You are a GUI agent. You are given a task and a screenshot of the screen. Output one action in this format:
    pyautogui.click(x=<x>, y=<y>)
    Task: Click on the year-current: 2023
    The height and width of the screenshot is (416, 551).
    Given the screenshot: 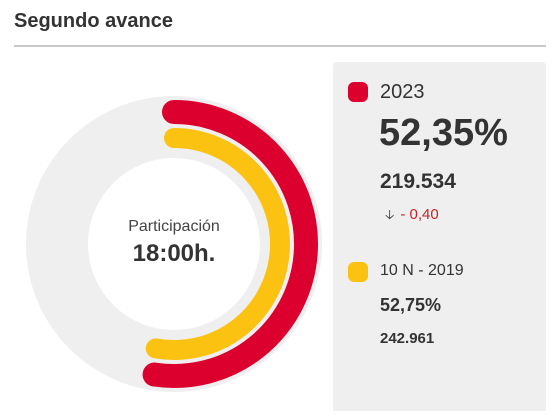 What is the action you would take?
    pyautogui.click(x=402, y=92)
    